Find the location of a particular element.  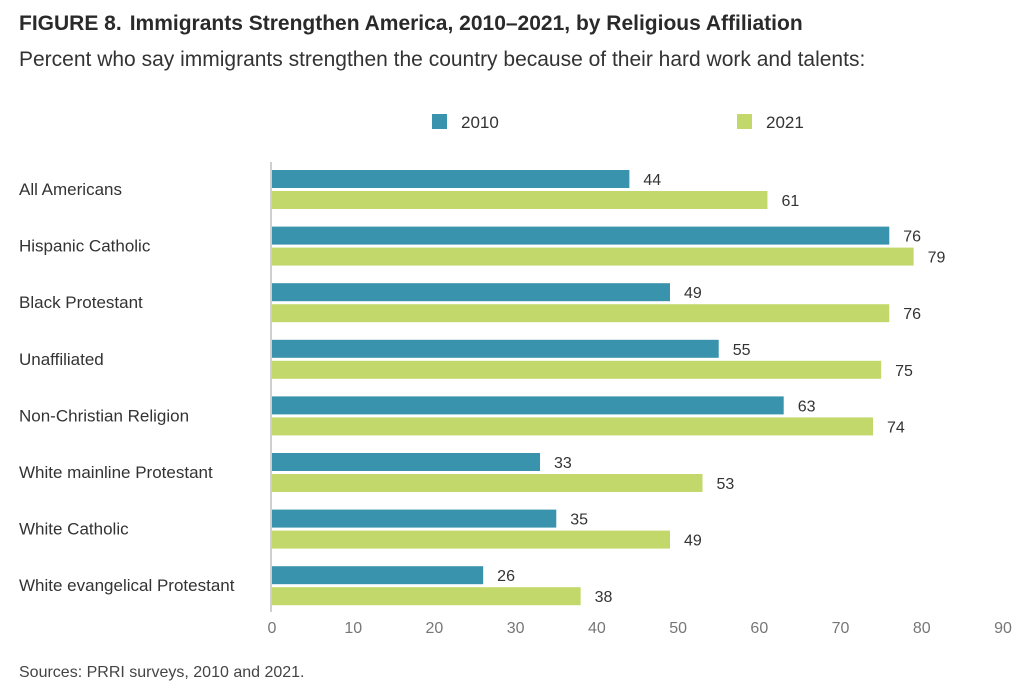

value-label-2021: 79 is located at coordinates (937, 258).